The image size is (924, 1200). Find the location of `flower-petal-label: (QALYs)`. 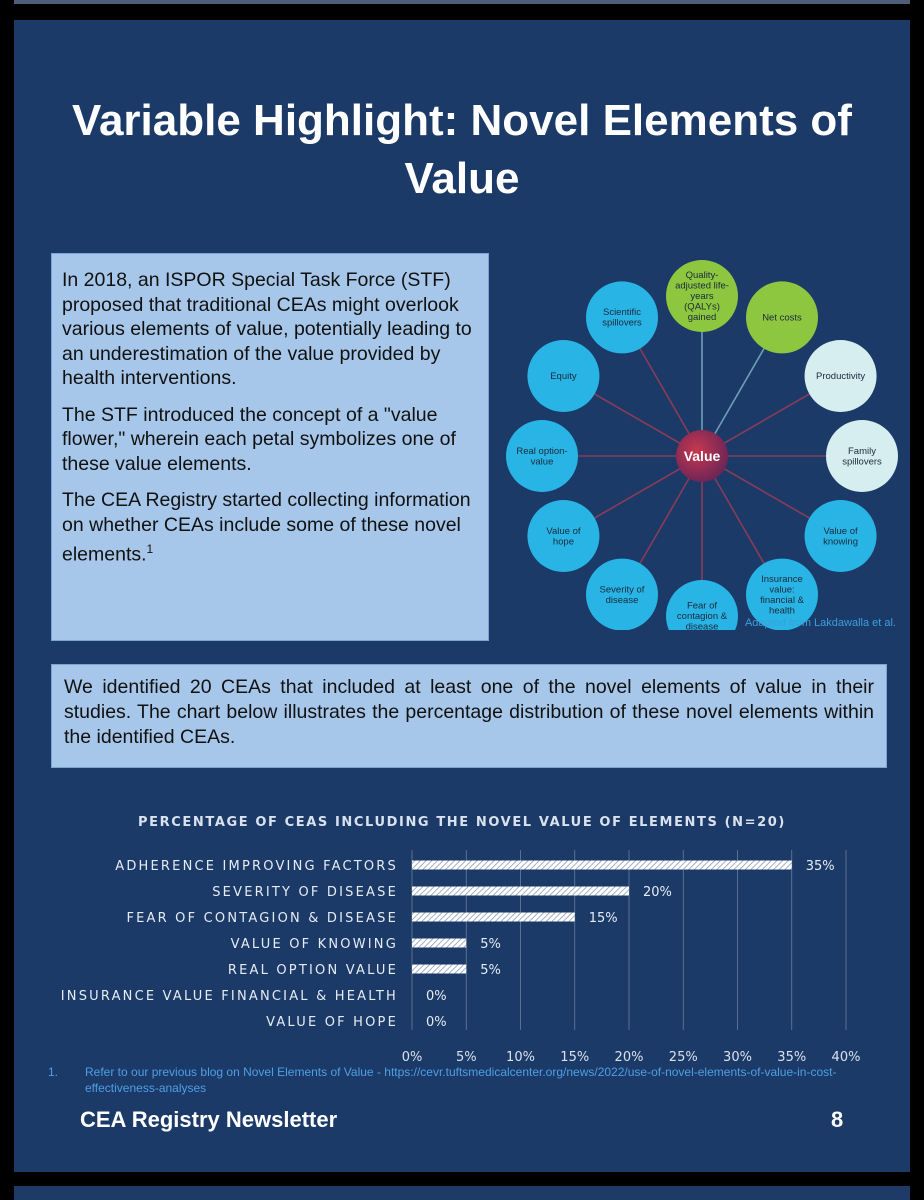

flower-petal-label: (QALYs) is located at coordinates (702, 307).